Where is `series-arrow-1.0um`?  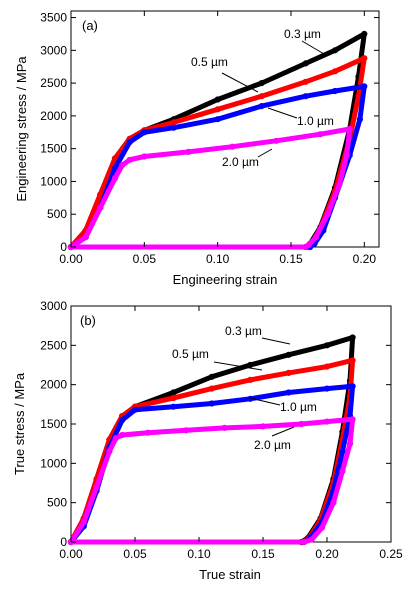
series-arrow-1.0um is located at coordinates (282, 113).